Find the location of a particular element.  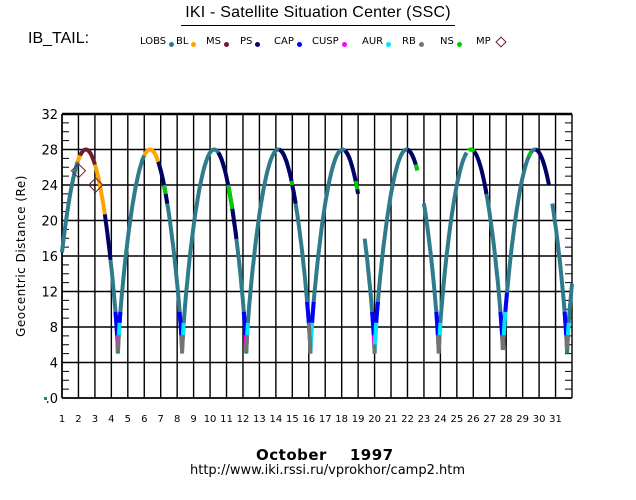

y-tick-label: 32 is located at coordinates (49, 115).